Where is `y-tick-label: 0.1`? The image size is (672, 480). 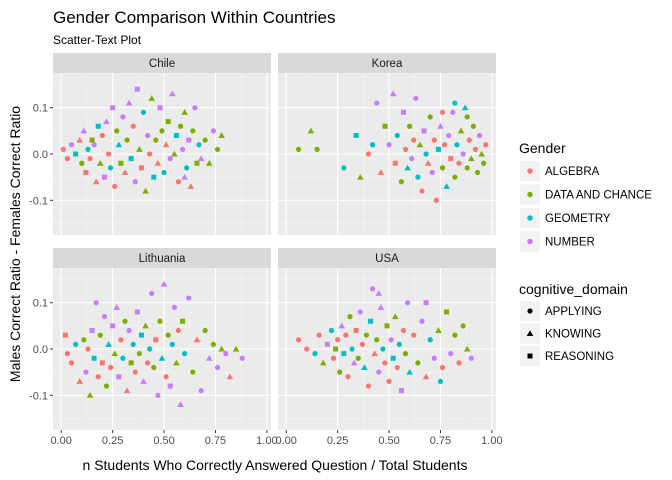
y-tick-label: 0.1 is located at coordinates (40, 304).